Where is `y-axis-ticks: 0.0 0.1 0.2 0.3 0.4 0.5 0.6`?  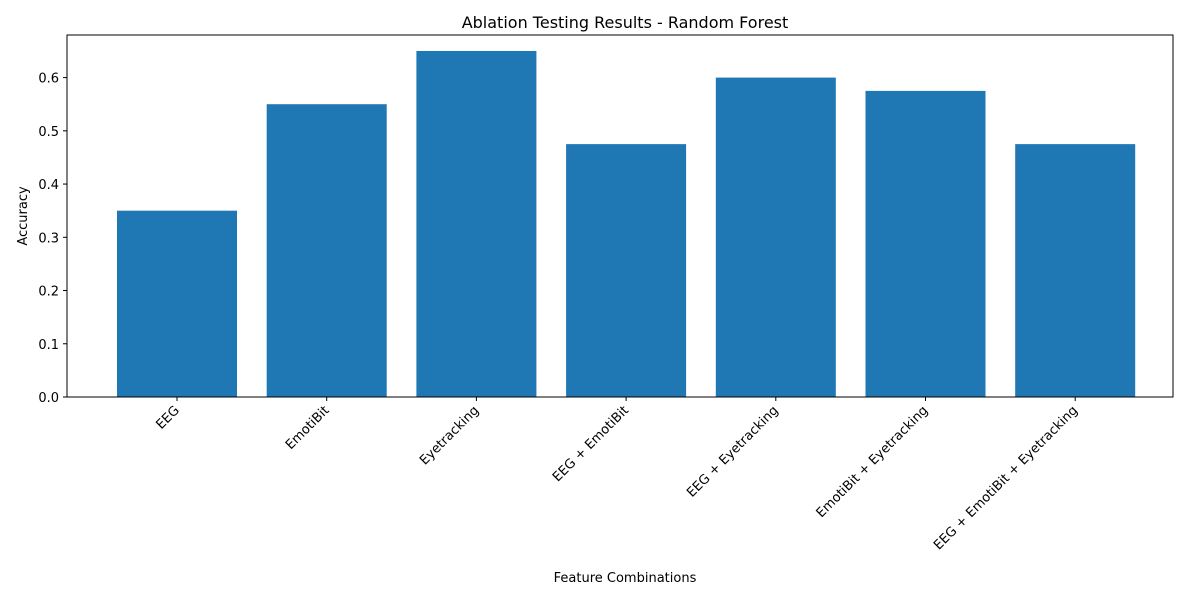
y-axis-ticks: 0.0 0.1 0.2 0.3 0.4 0.5 0.6 is located at coordinates (52, 239).